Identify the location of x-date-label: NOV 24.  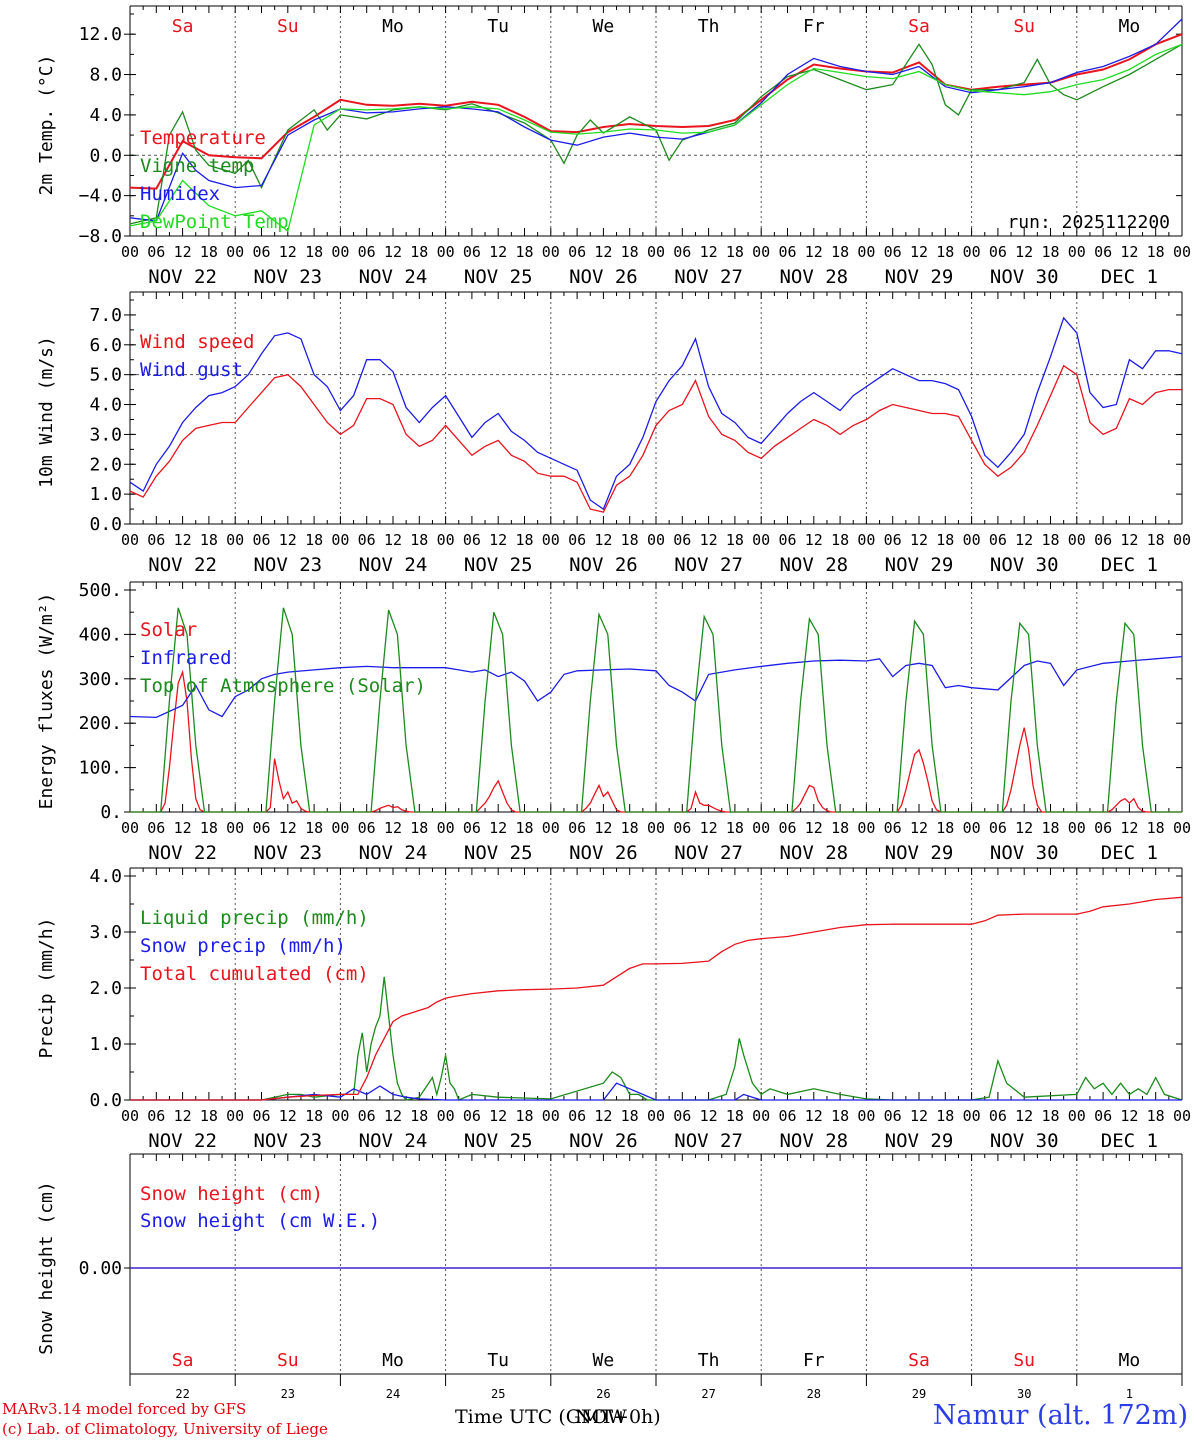
(393, 853).